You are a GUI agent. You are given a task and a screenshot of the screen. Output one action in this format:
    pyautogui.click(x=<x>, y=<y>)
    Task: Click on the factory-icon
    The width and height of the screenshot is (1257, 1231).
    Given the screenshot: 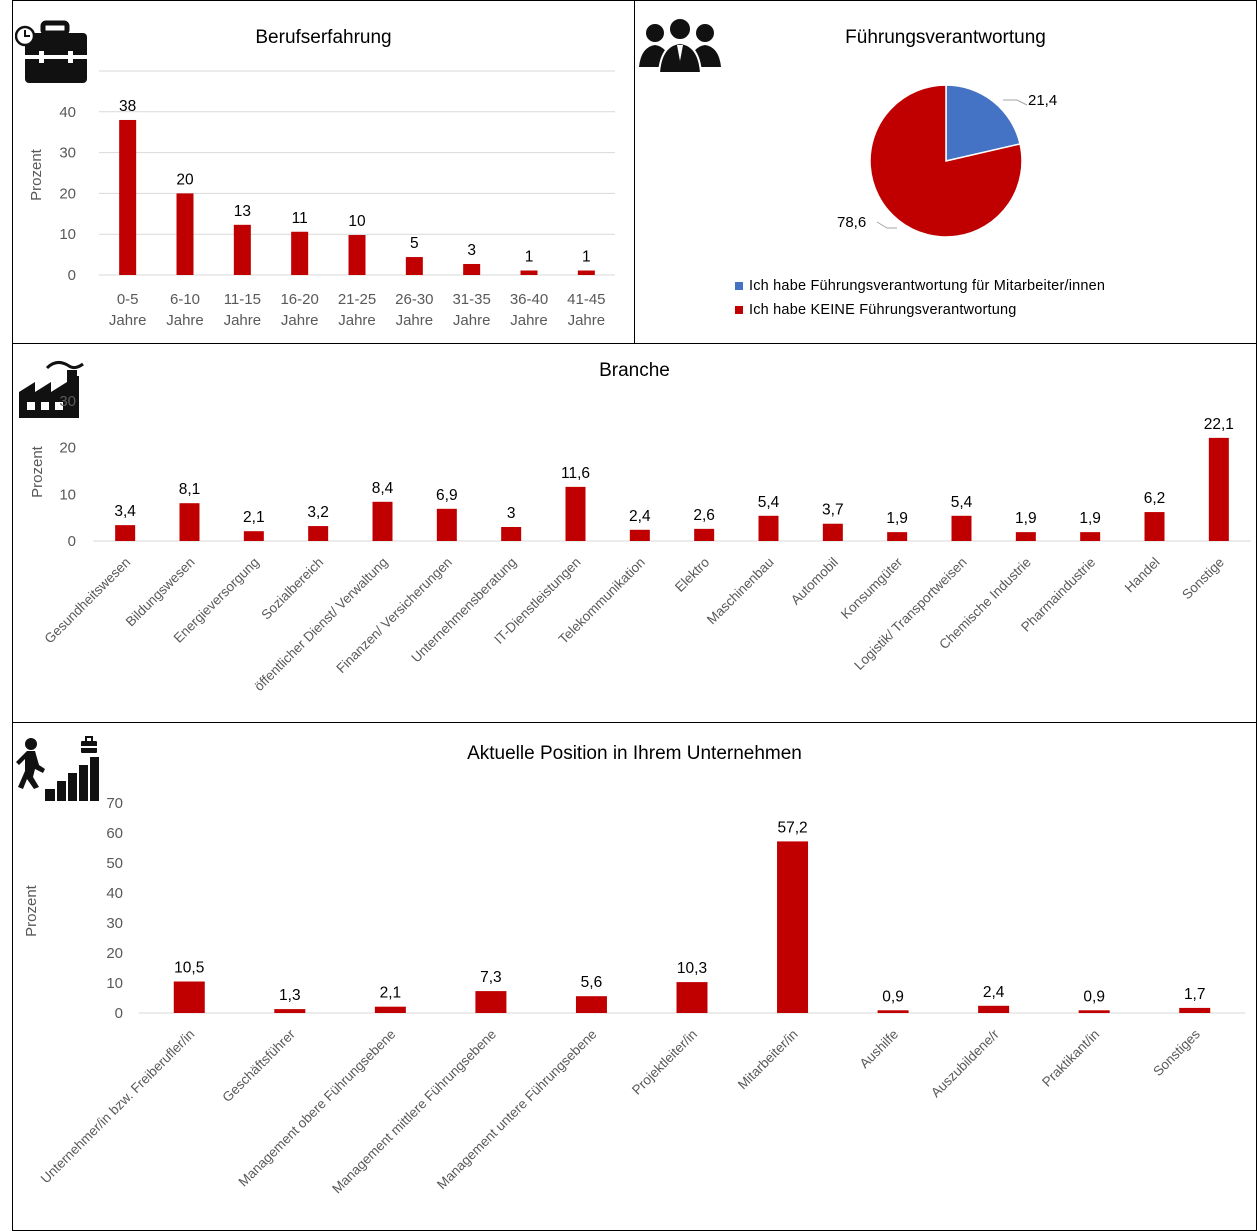 What is the action you would take?
    pyautogui.click(x=52, y=391)
    